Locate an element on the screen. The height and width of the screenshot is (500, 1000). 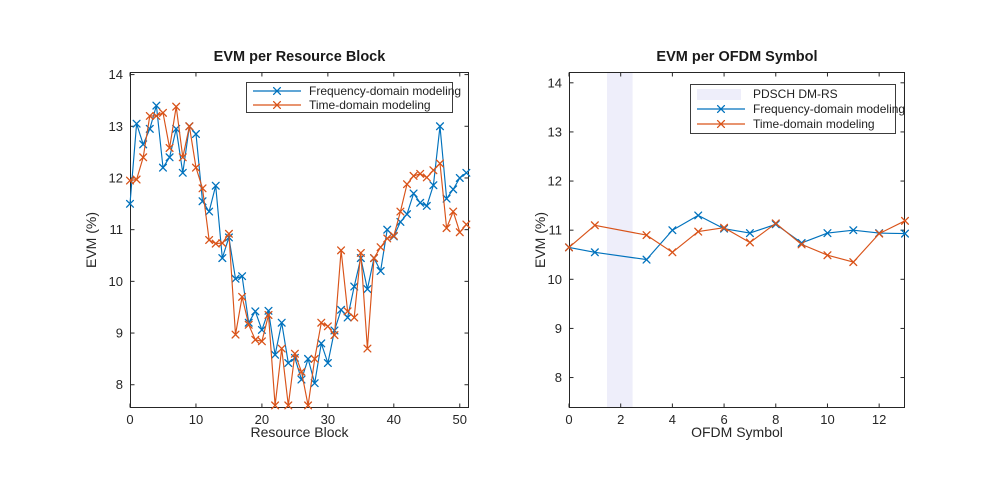
y-tick-label: 8 is located at coordinates (119, 384).